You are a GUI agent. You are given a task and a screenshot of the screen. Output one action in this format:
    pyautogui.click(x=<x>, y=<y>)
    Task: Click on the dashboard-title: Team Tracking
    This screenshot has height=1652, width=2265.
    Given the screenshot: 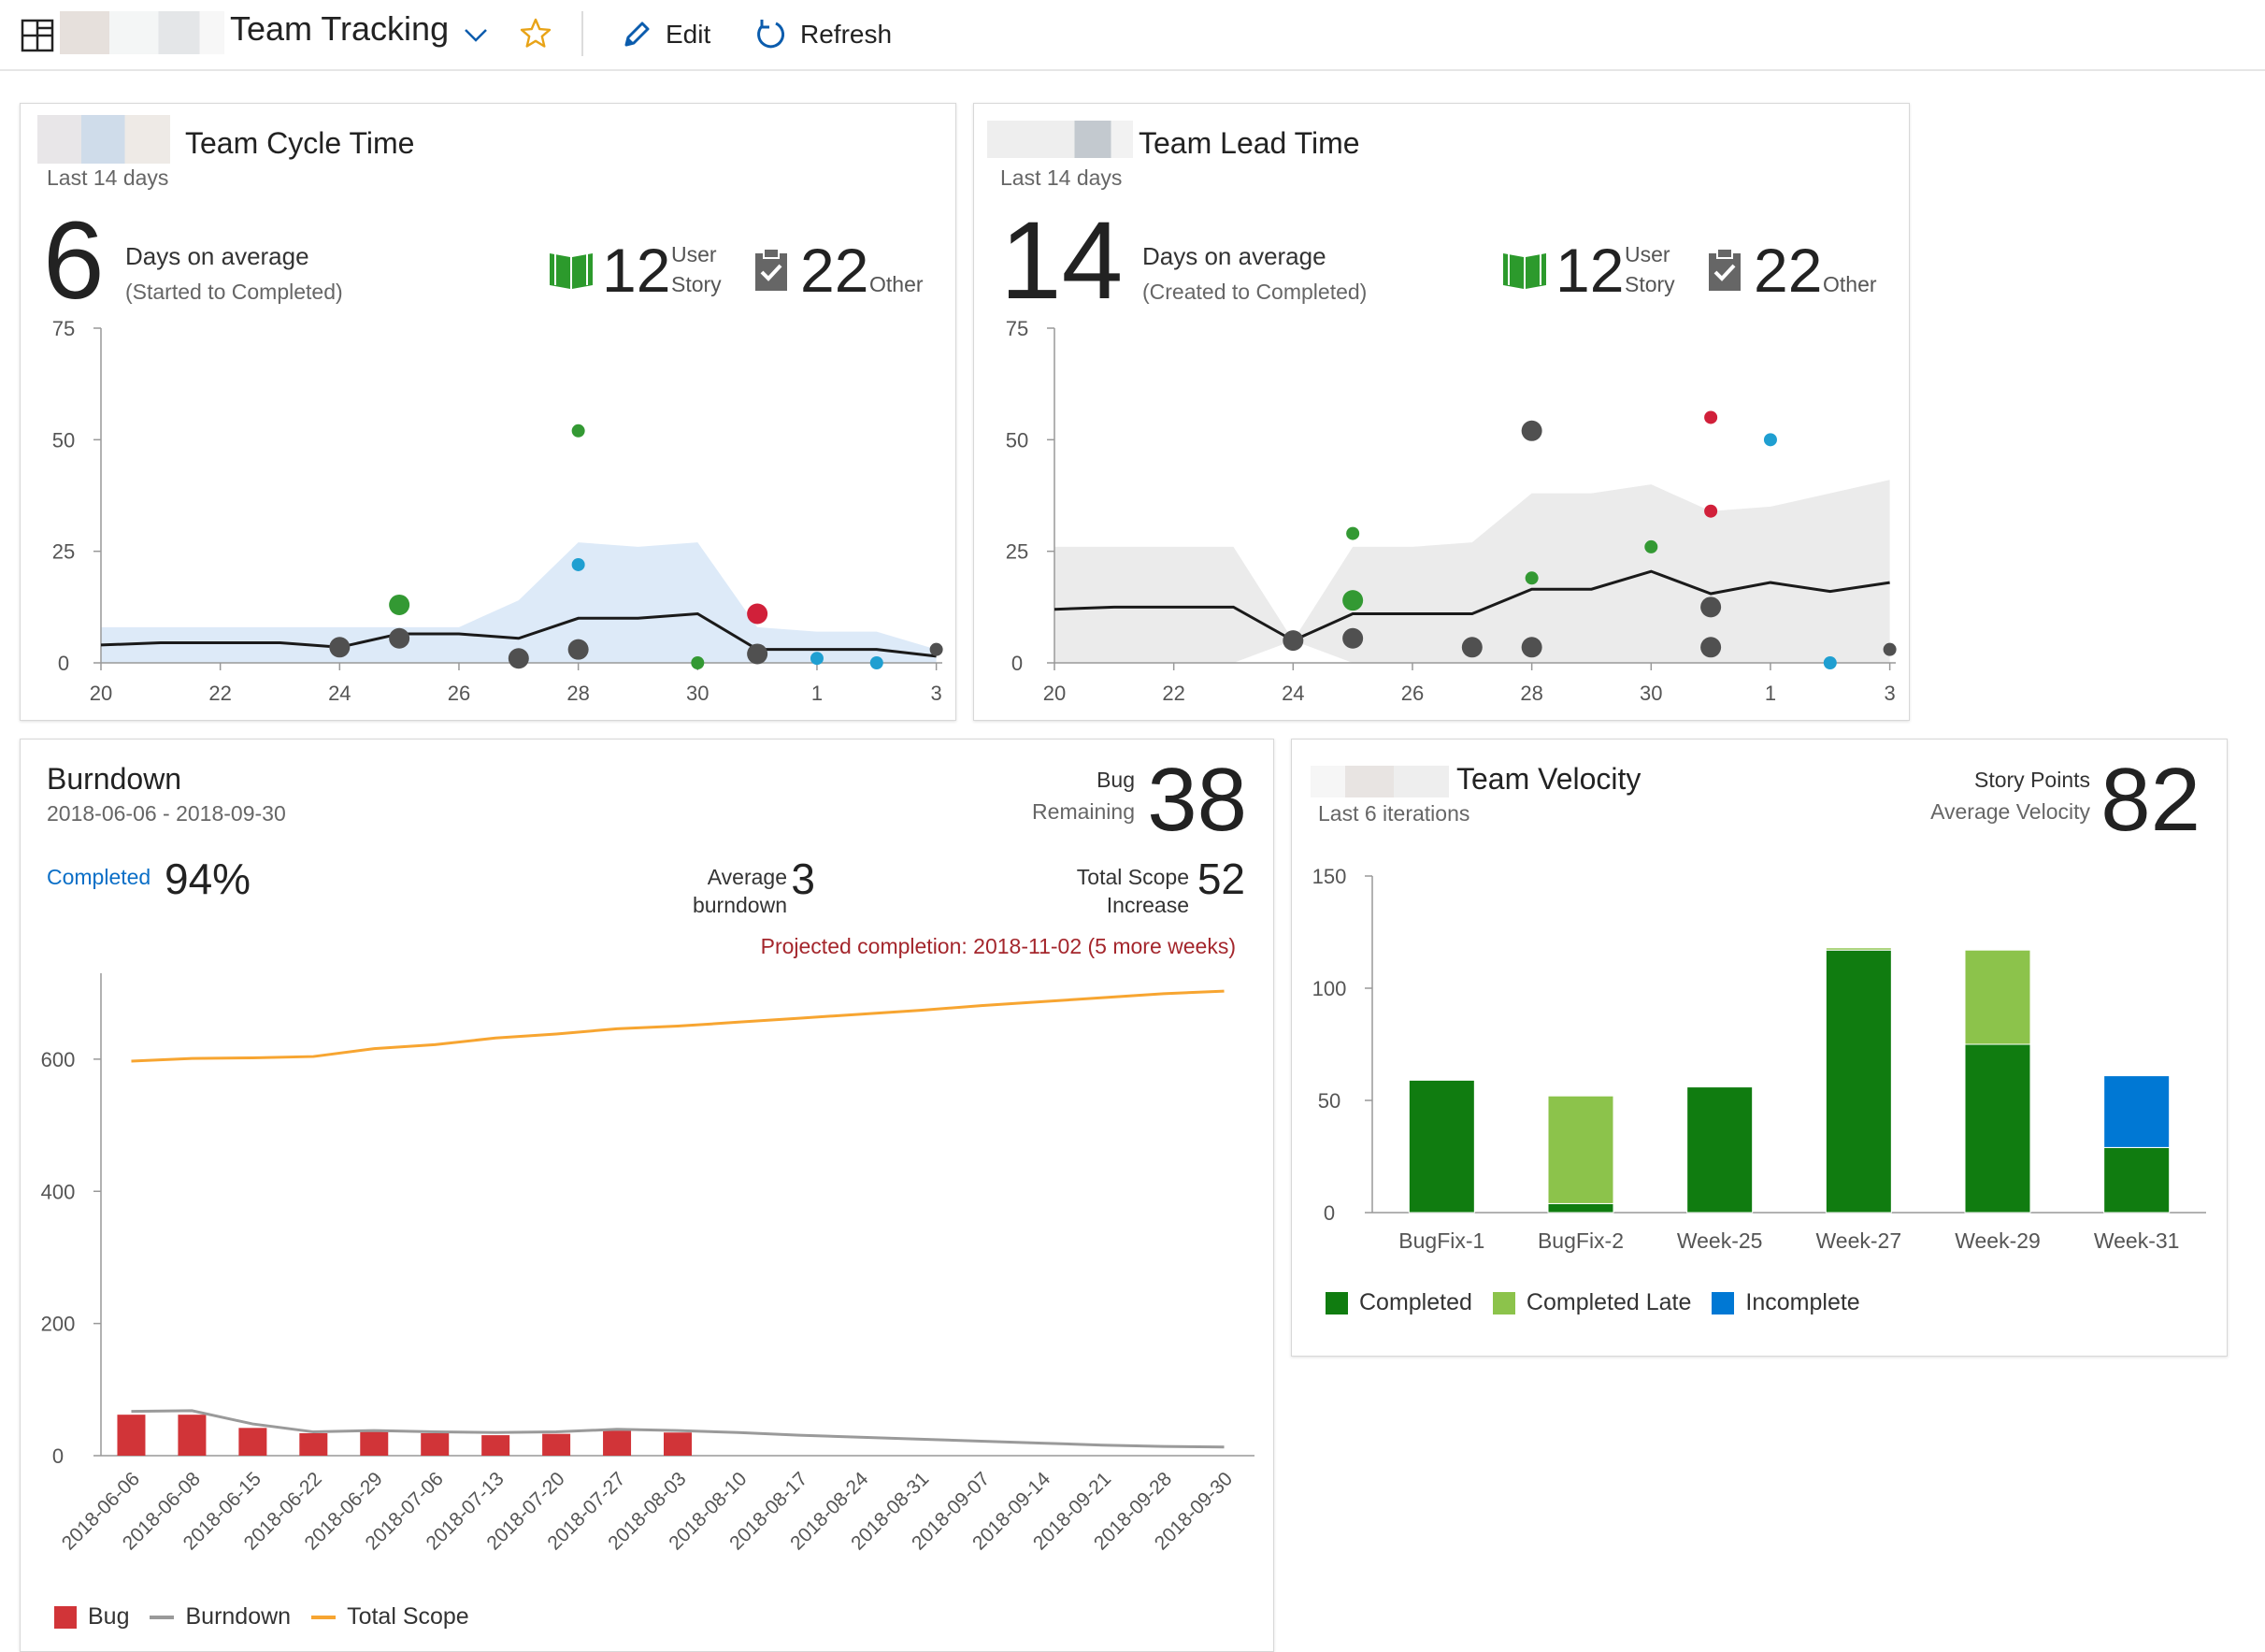 What is the action you would take?
    pyautogui.click(x=340, y=29)
    